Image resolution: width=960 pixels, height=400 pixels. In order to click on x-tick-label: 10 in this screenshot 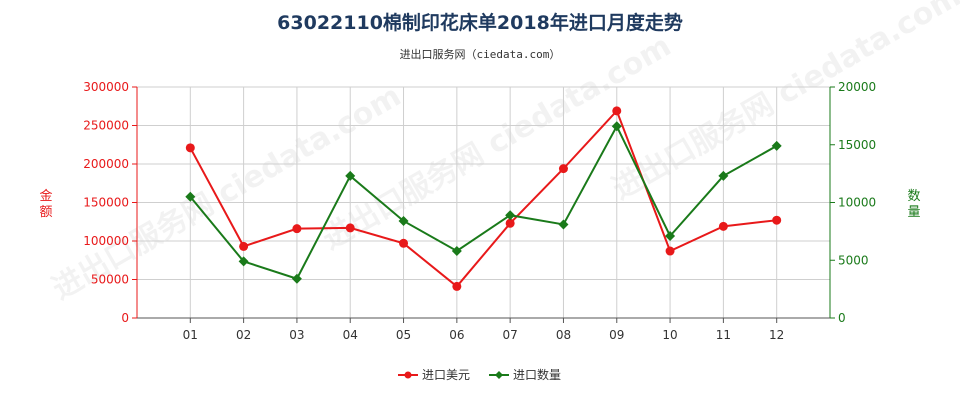, I will do `click(669, 335)`.